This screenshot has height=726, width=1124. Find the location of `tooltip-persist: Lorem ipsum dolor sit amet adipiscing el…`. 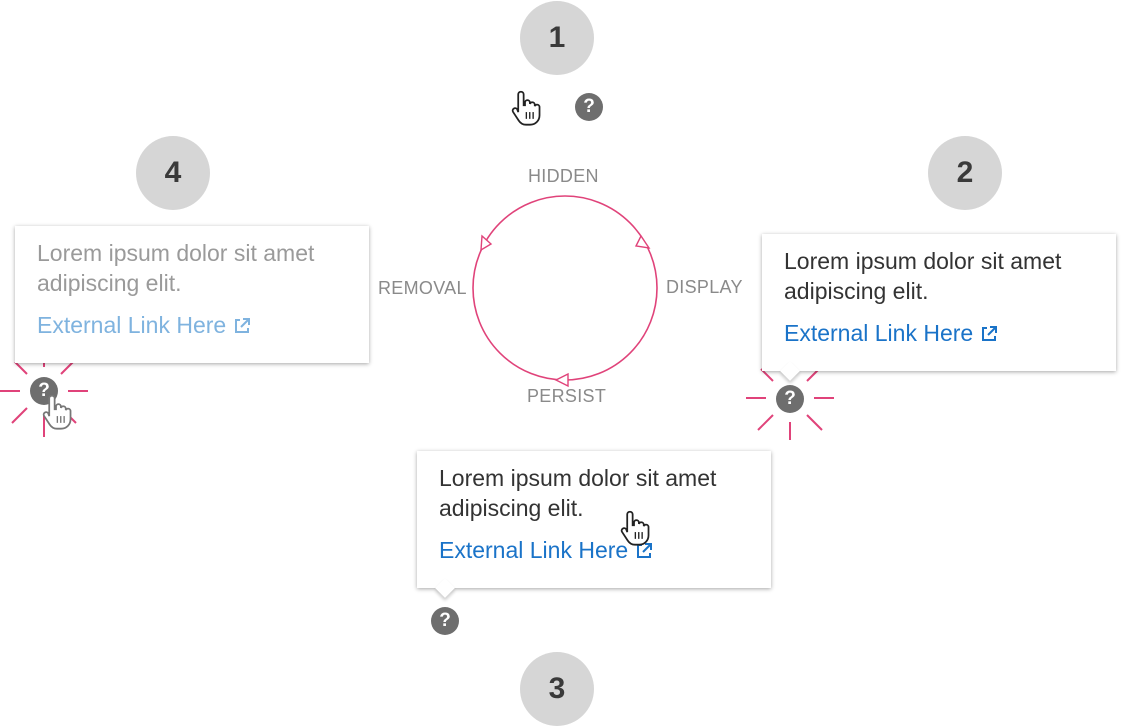

tooltip-persist: Lorem ipsum dolor sit amet adipiscing el… is located at coordinates (594, 524).